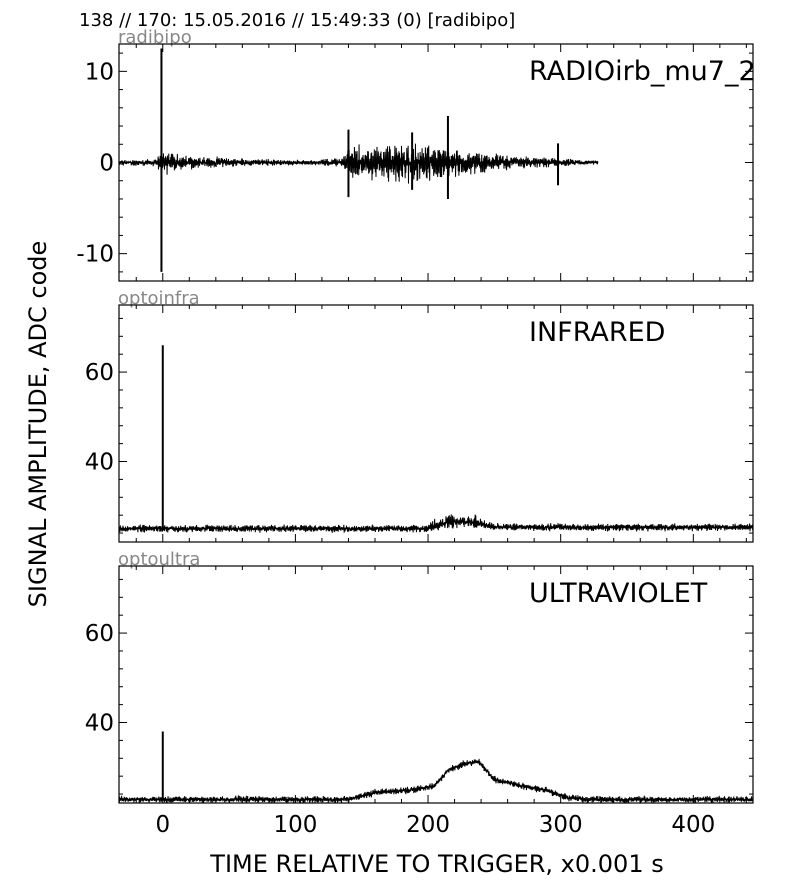  Describe the element at coordinates (597, 332) in the screenshot. I see `panel-label: INFRARED` at that location.